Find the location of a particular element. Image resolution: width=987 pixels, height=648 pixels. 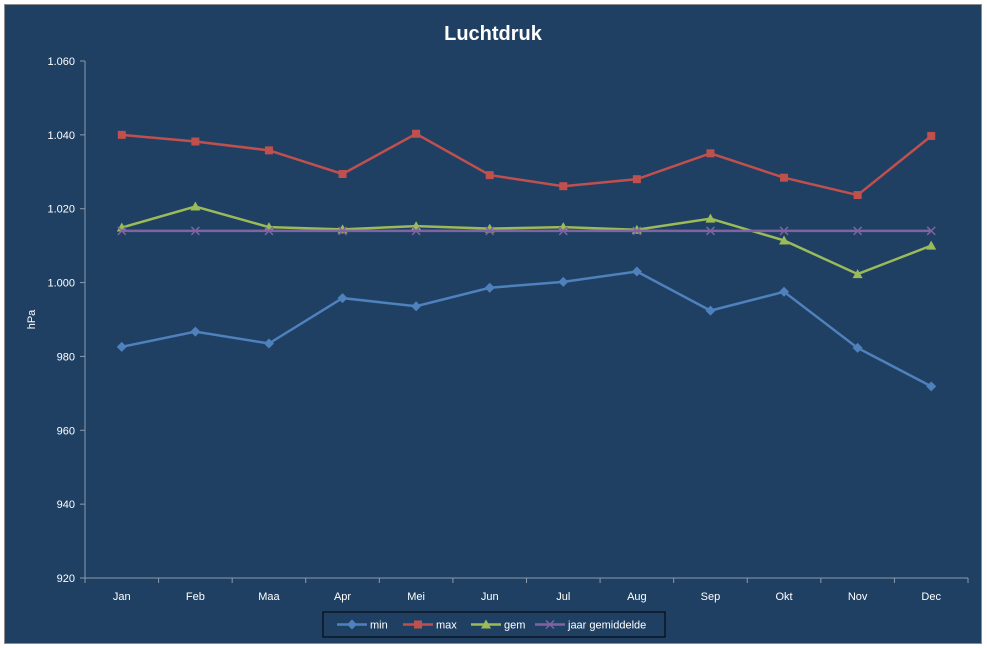

y-tick-label: 960 is located at coordinates (66, 431).